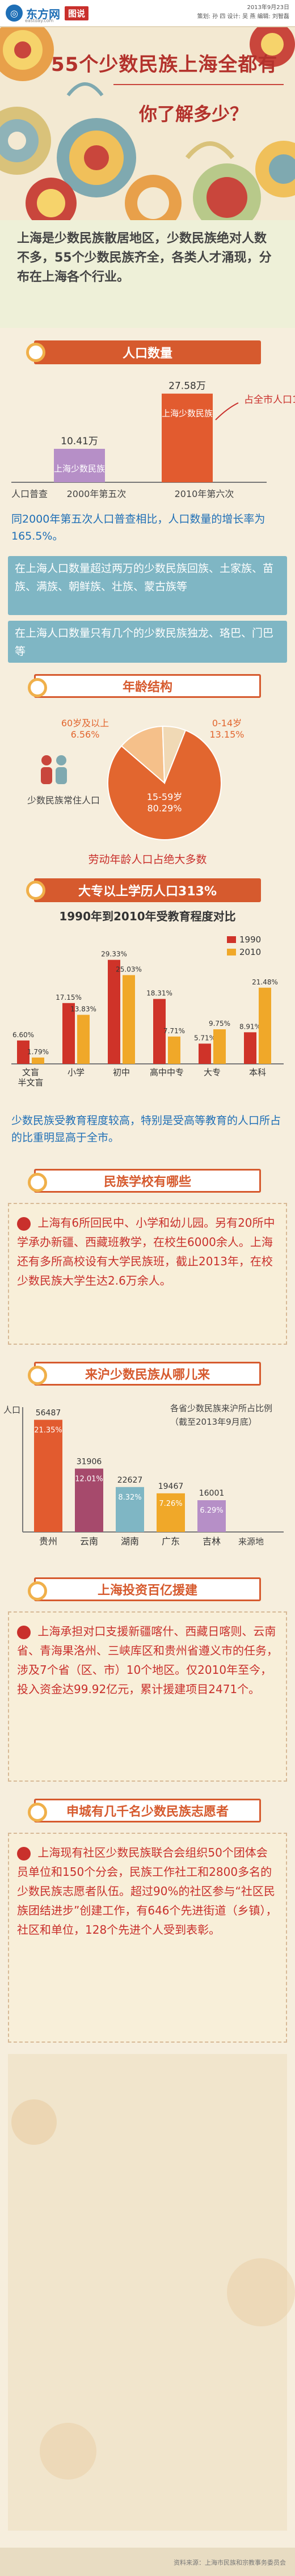 The height and width of the screenshot is (2576, 295). I want to click on site-logo: ◎ 东方网, so click(33, 13).